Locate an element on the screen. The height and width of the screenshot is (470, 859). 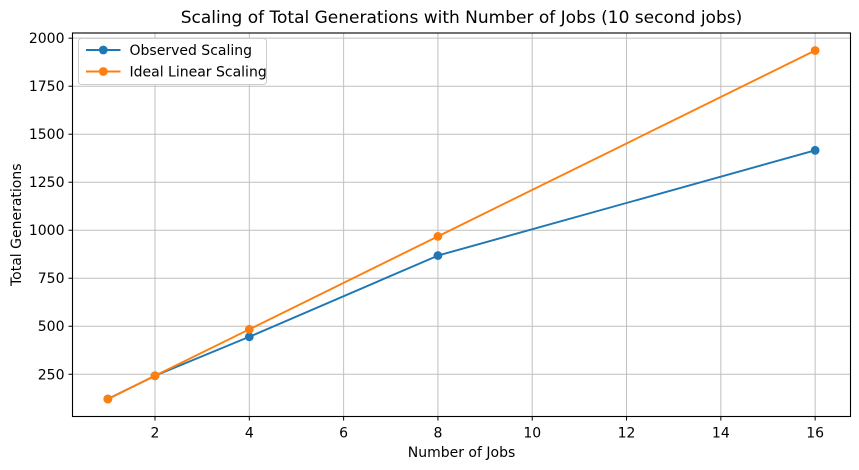
y-tick-label: 750 is located at coordinates (51, 279).